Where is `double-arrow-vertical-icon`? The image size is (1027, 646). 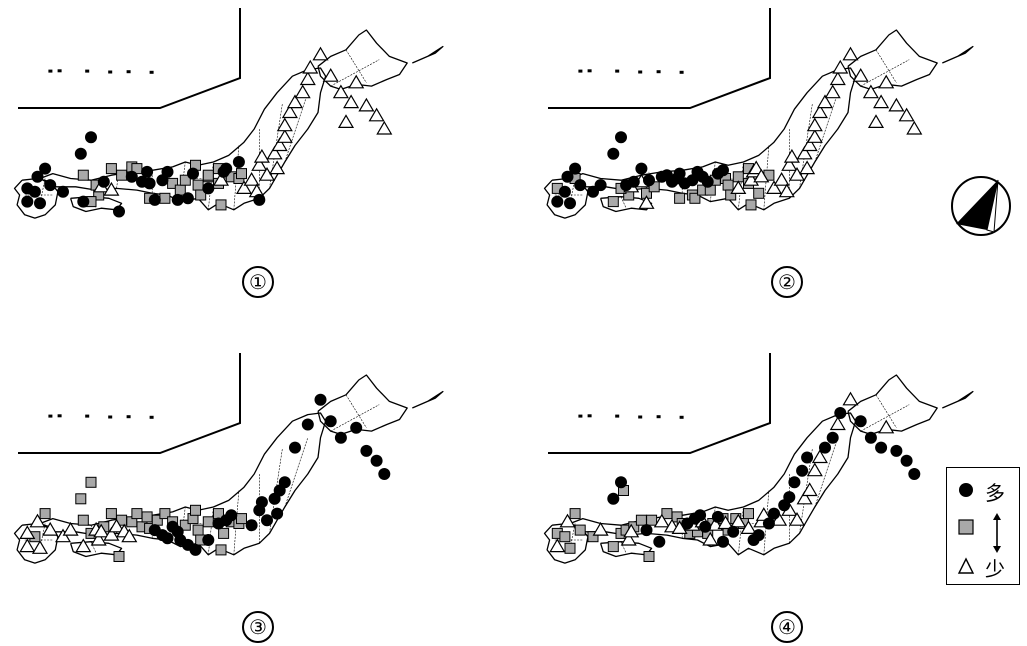 double-arrow-vertical-icon is located at coordinates (997, 533).